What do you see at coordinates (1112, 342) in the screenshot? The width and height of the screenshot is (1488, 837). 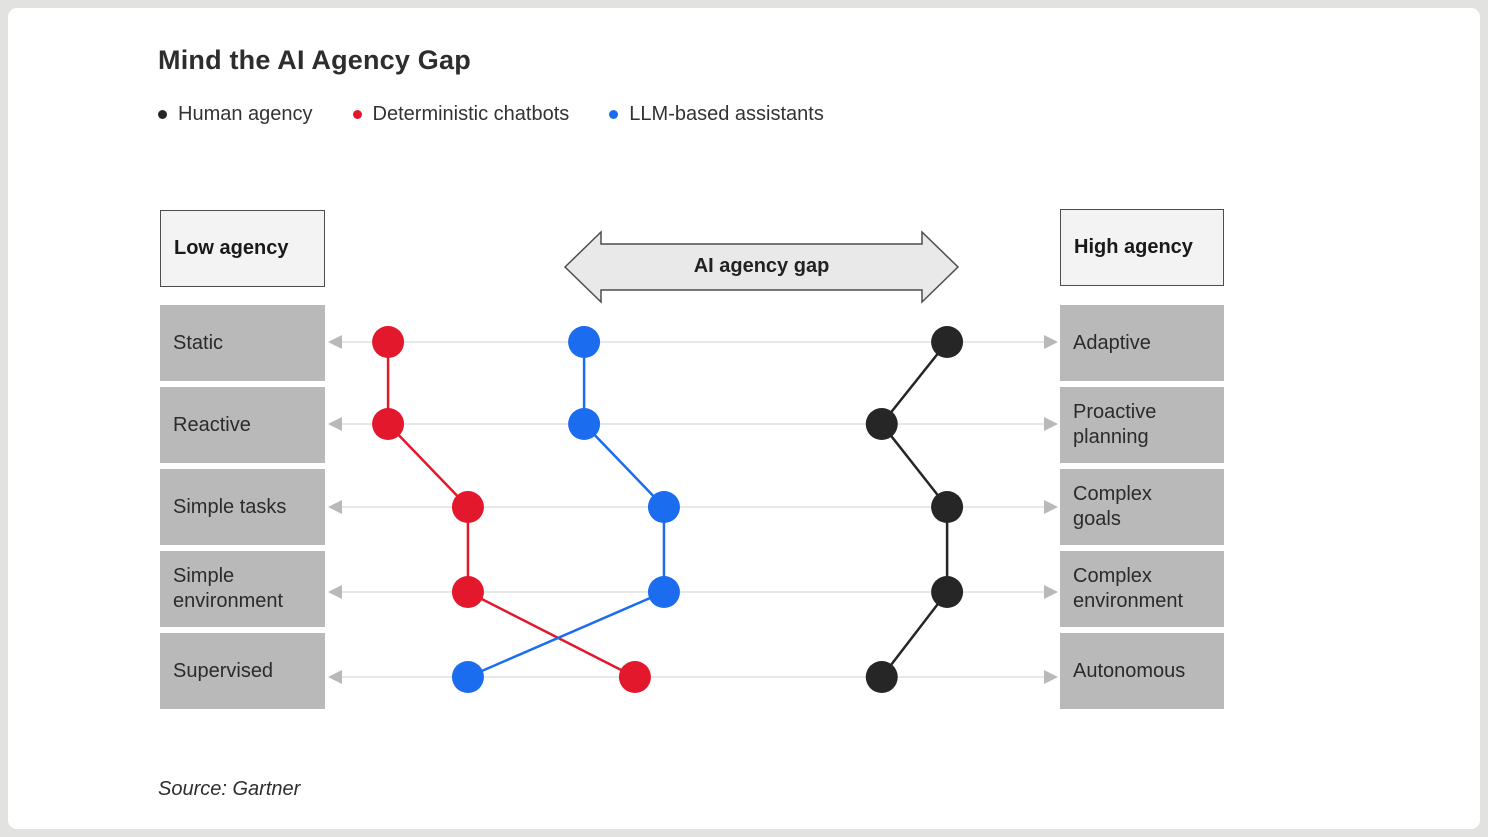 I see `right-box-label: Adaptive` at bounding box center [1112, 342].